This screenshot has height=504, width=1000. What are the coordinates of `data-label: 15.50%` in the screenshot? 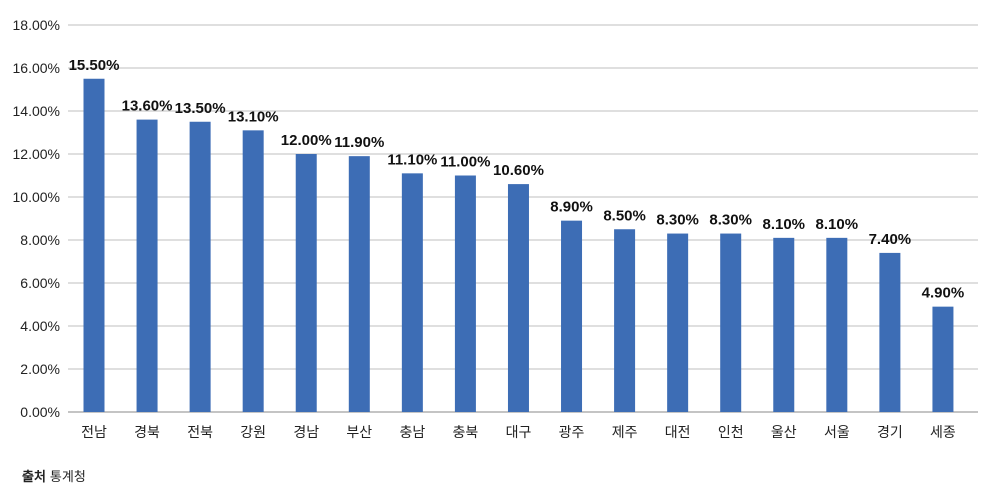 It's located at (94, 65).